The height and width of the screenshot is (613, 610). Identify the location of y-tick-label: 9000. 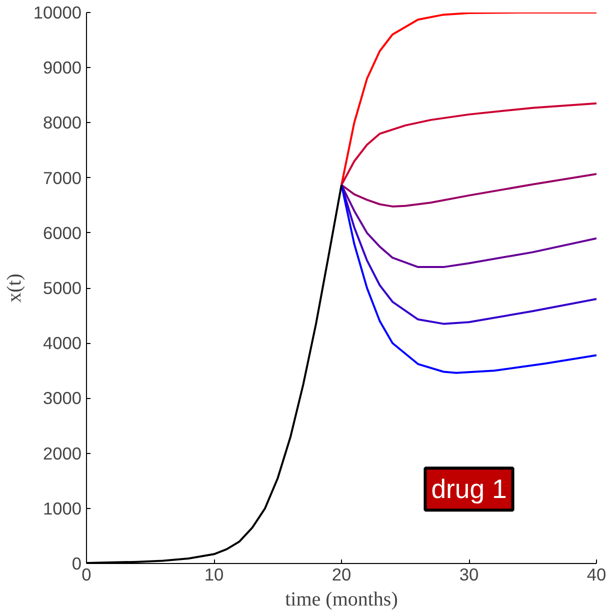
(62, 68).